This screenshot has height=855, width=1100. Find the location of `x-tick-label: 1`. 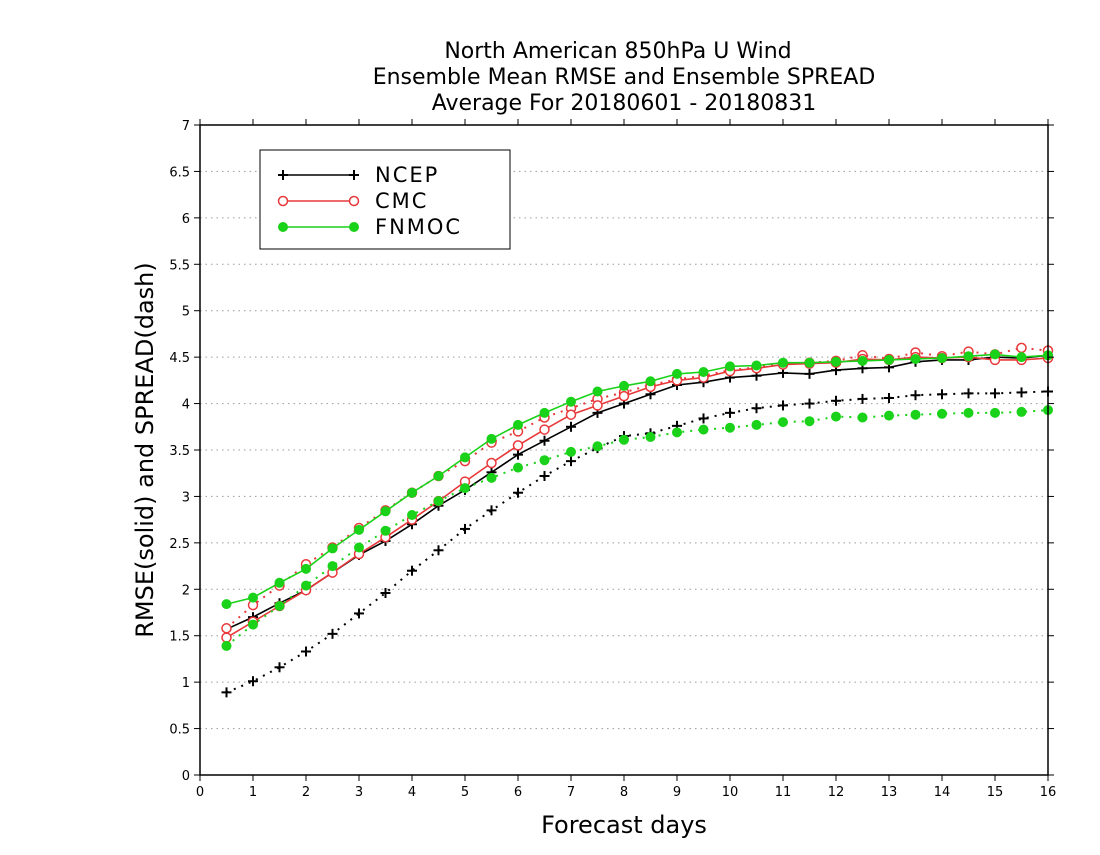

x-tick-label: 1 is located at coordinates (253, 792).